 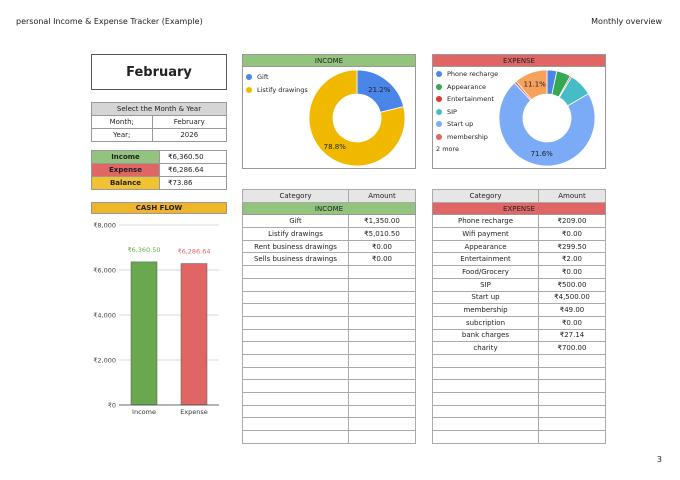 I want to click on category-cell: Entertainment, so click(x=485, y=259).